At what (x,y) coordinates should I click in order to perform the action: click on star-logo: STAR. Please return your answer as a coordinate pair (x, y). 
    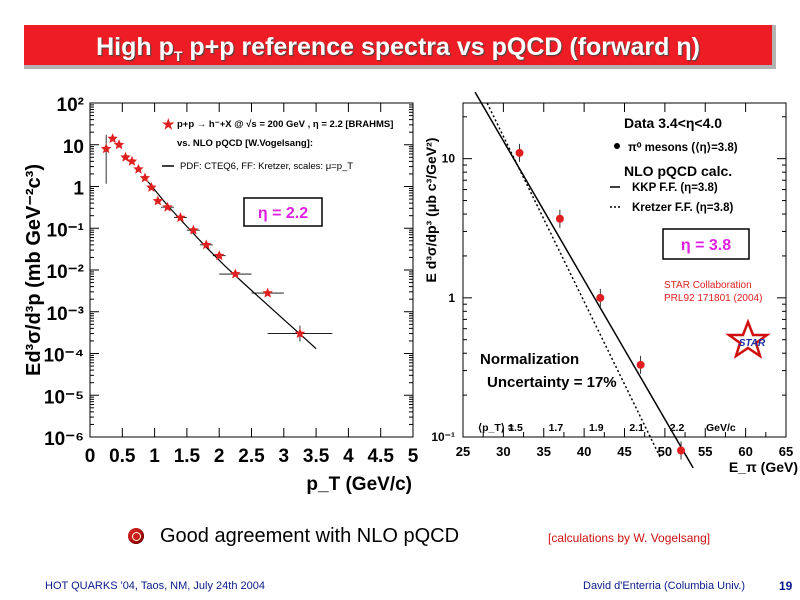
    Looking at the image, I should click on (748, 338).